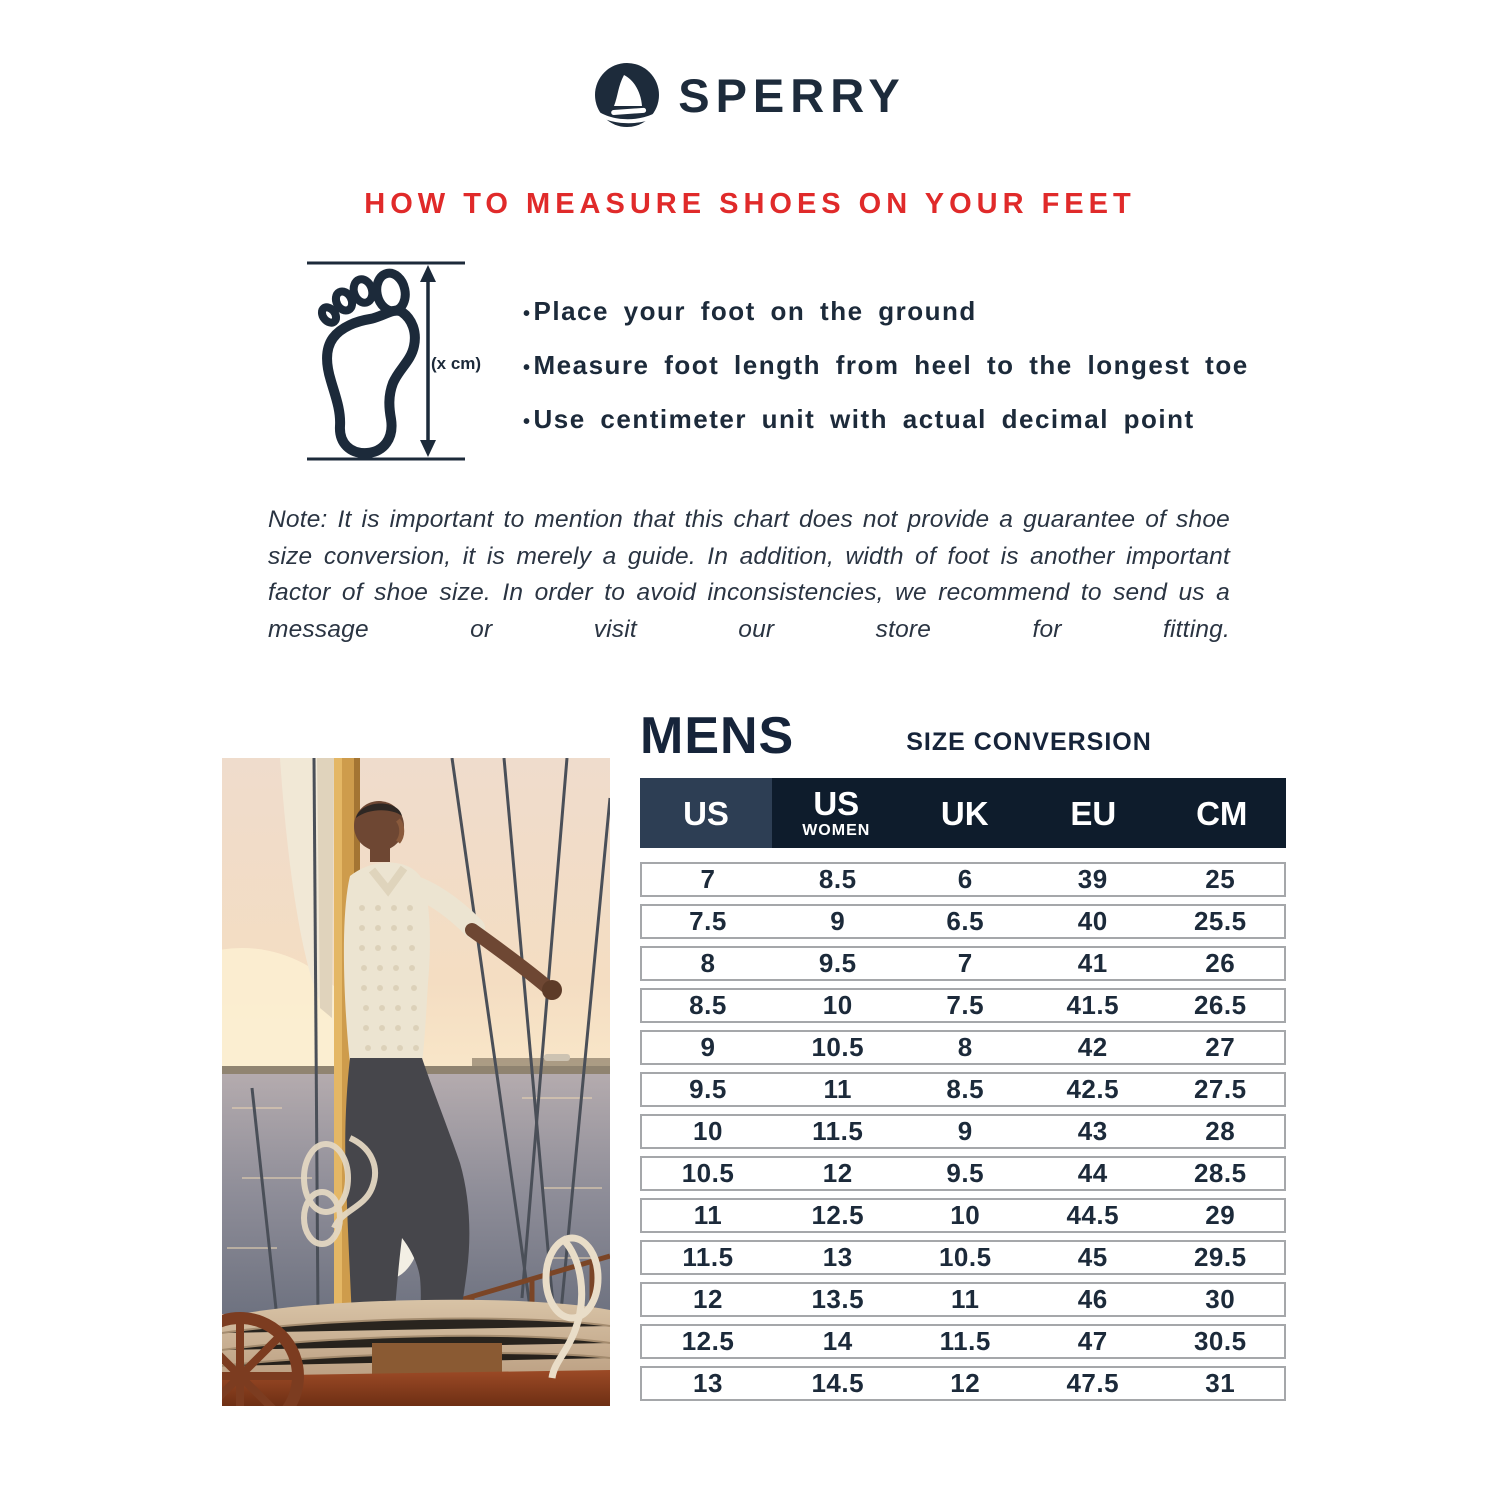 The height and width of the screenshot is (1500, 1500). Describe the element at coordinates (1220, 1131) in the screenshot. I see `size-cell: 28` at that location.